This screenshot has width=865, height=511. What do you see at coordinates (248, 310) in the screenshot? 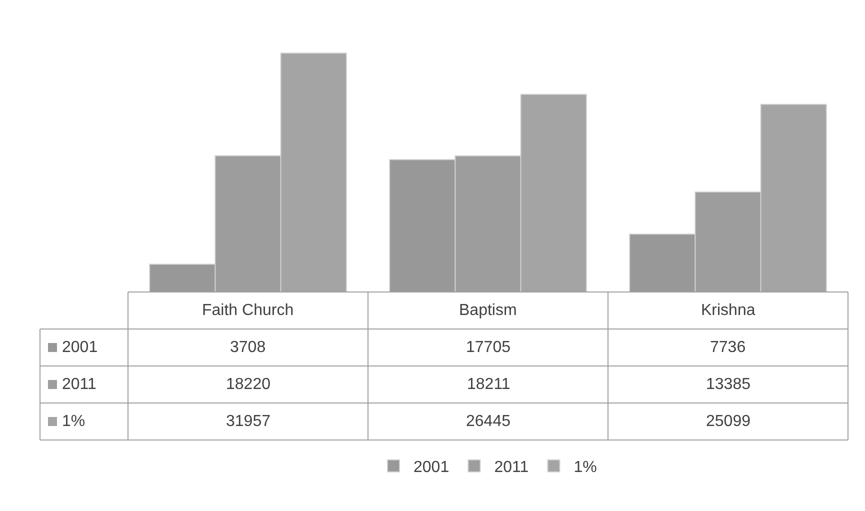
I see `x-tick-label: Faith Church` at bounding box center [248, 310].